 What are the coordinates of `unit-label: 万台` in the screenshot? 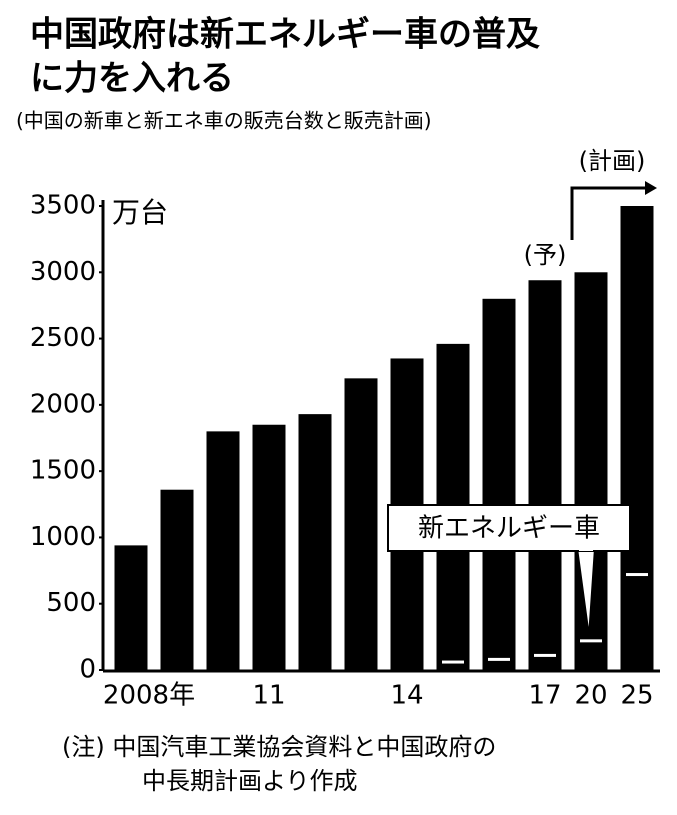 It's located at (140, 212).